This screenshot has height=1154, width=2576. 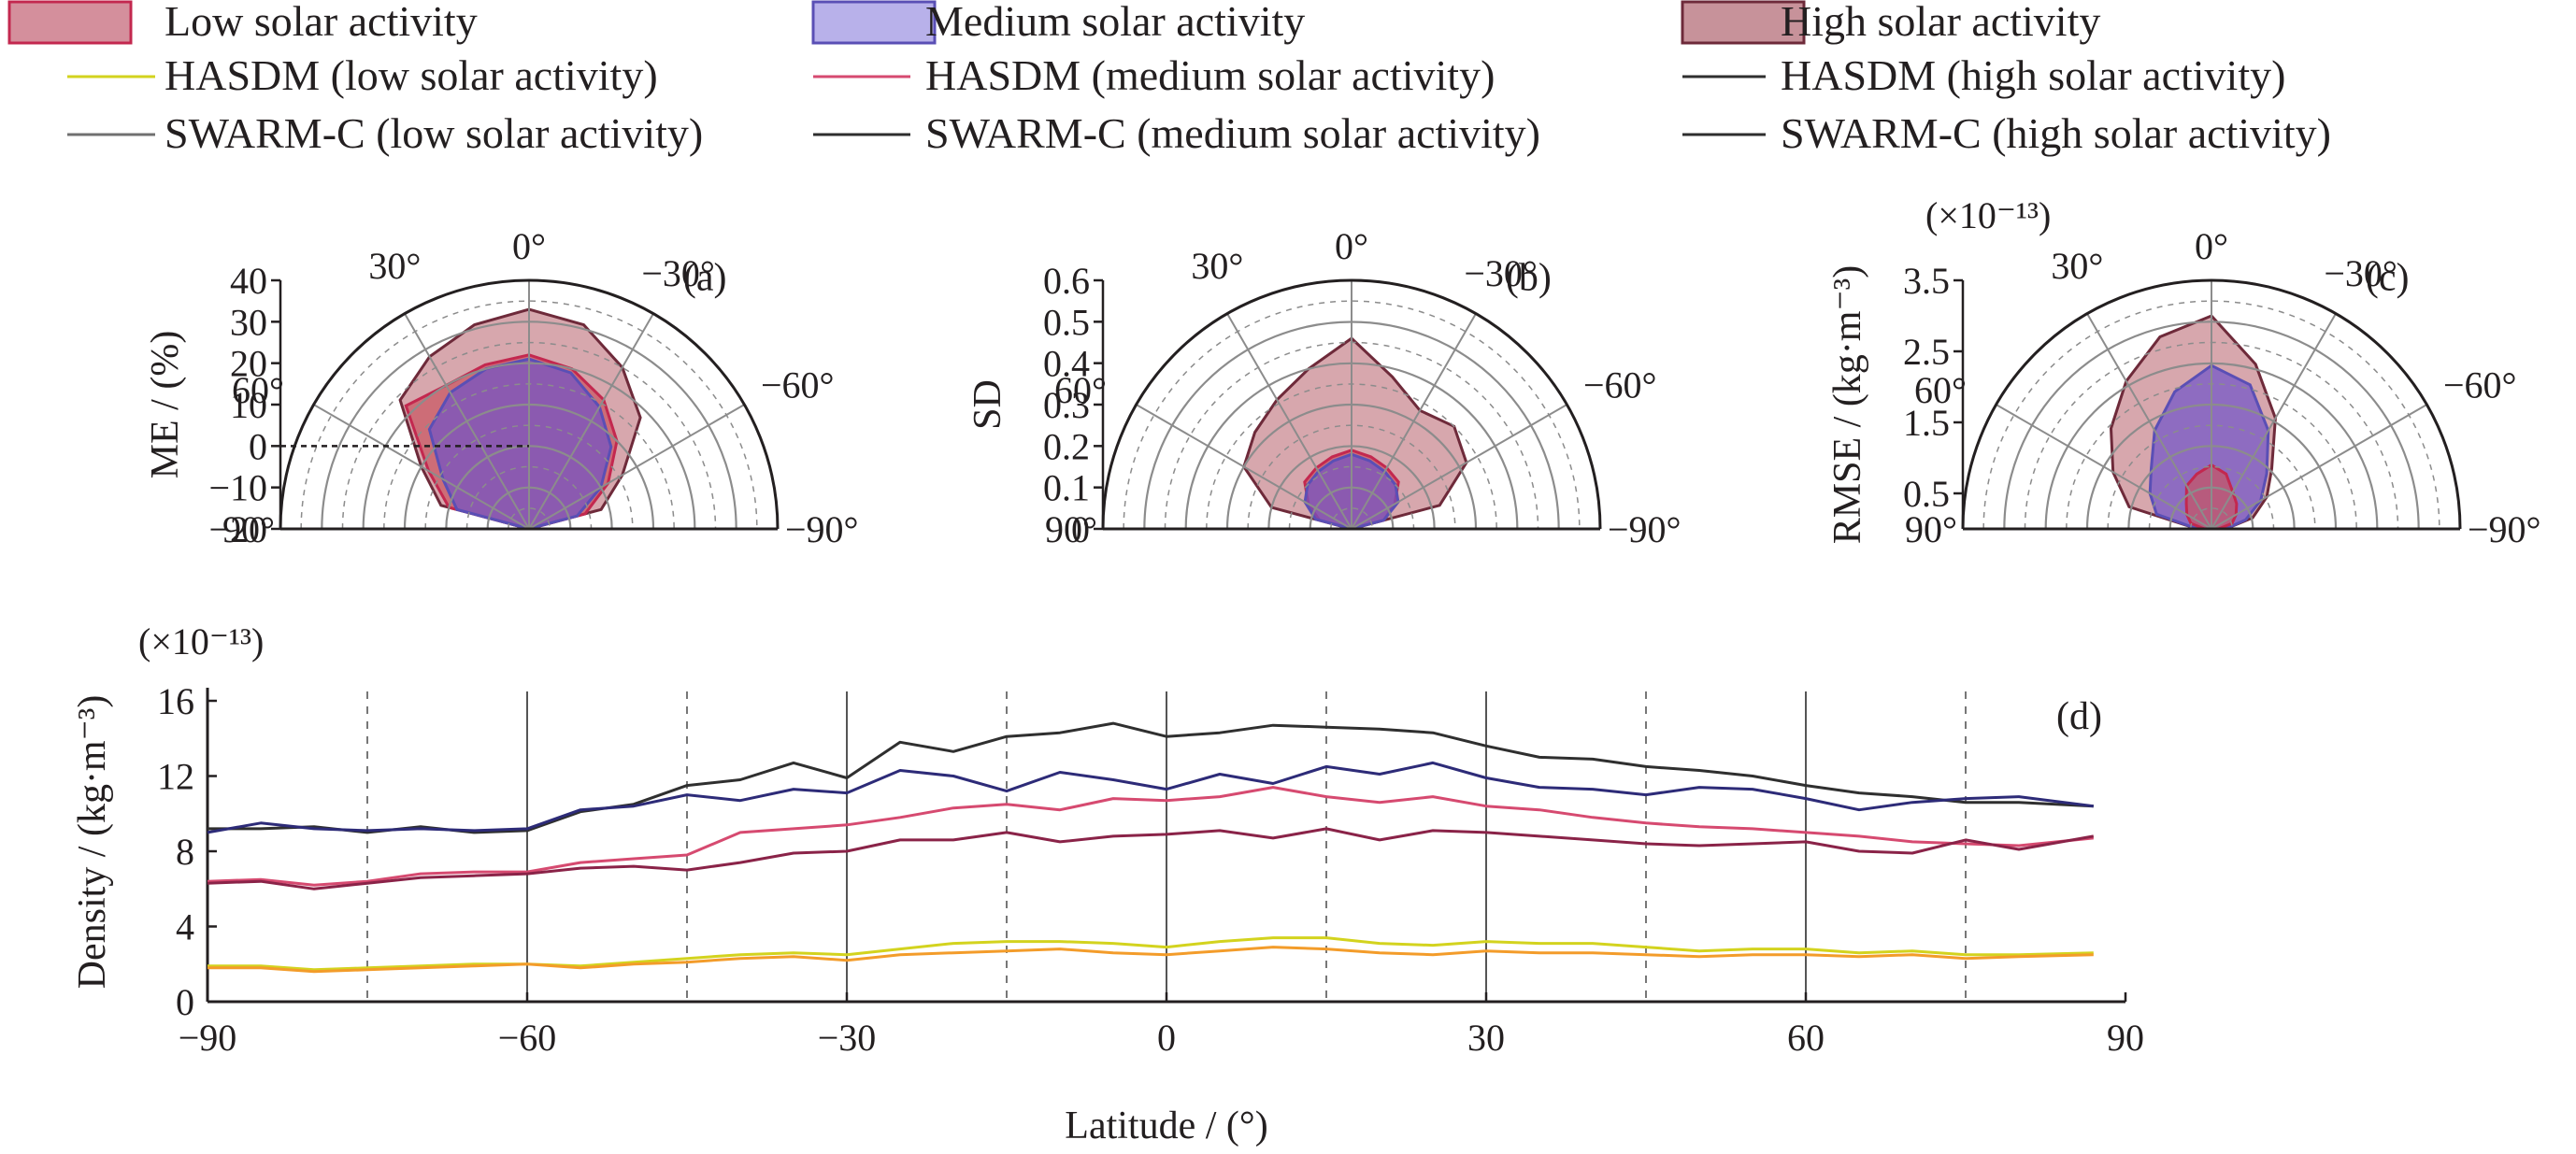 What do you see at coordinates (165, 405) in the screenshot?
I see `axis-title-y: ME / (%)` at bounding box center [165, 405].